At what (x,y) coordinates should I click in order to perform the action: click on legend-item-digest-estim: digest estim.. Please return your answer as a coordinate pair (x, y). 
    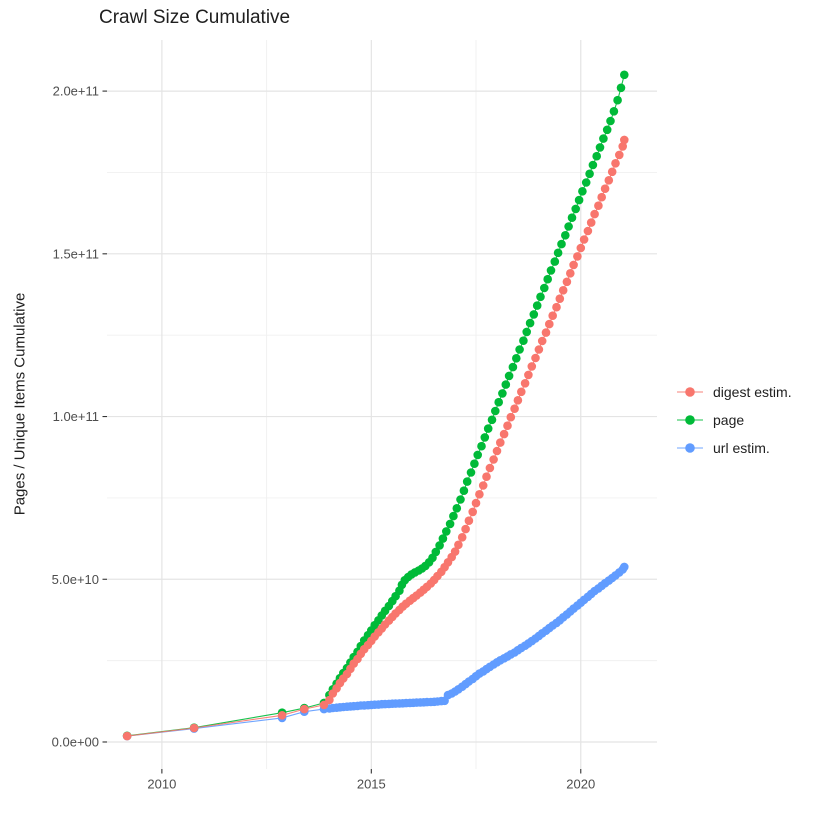
    Looking at the image, I should click on (734, 392).